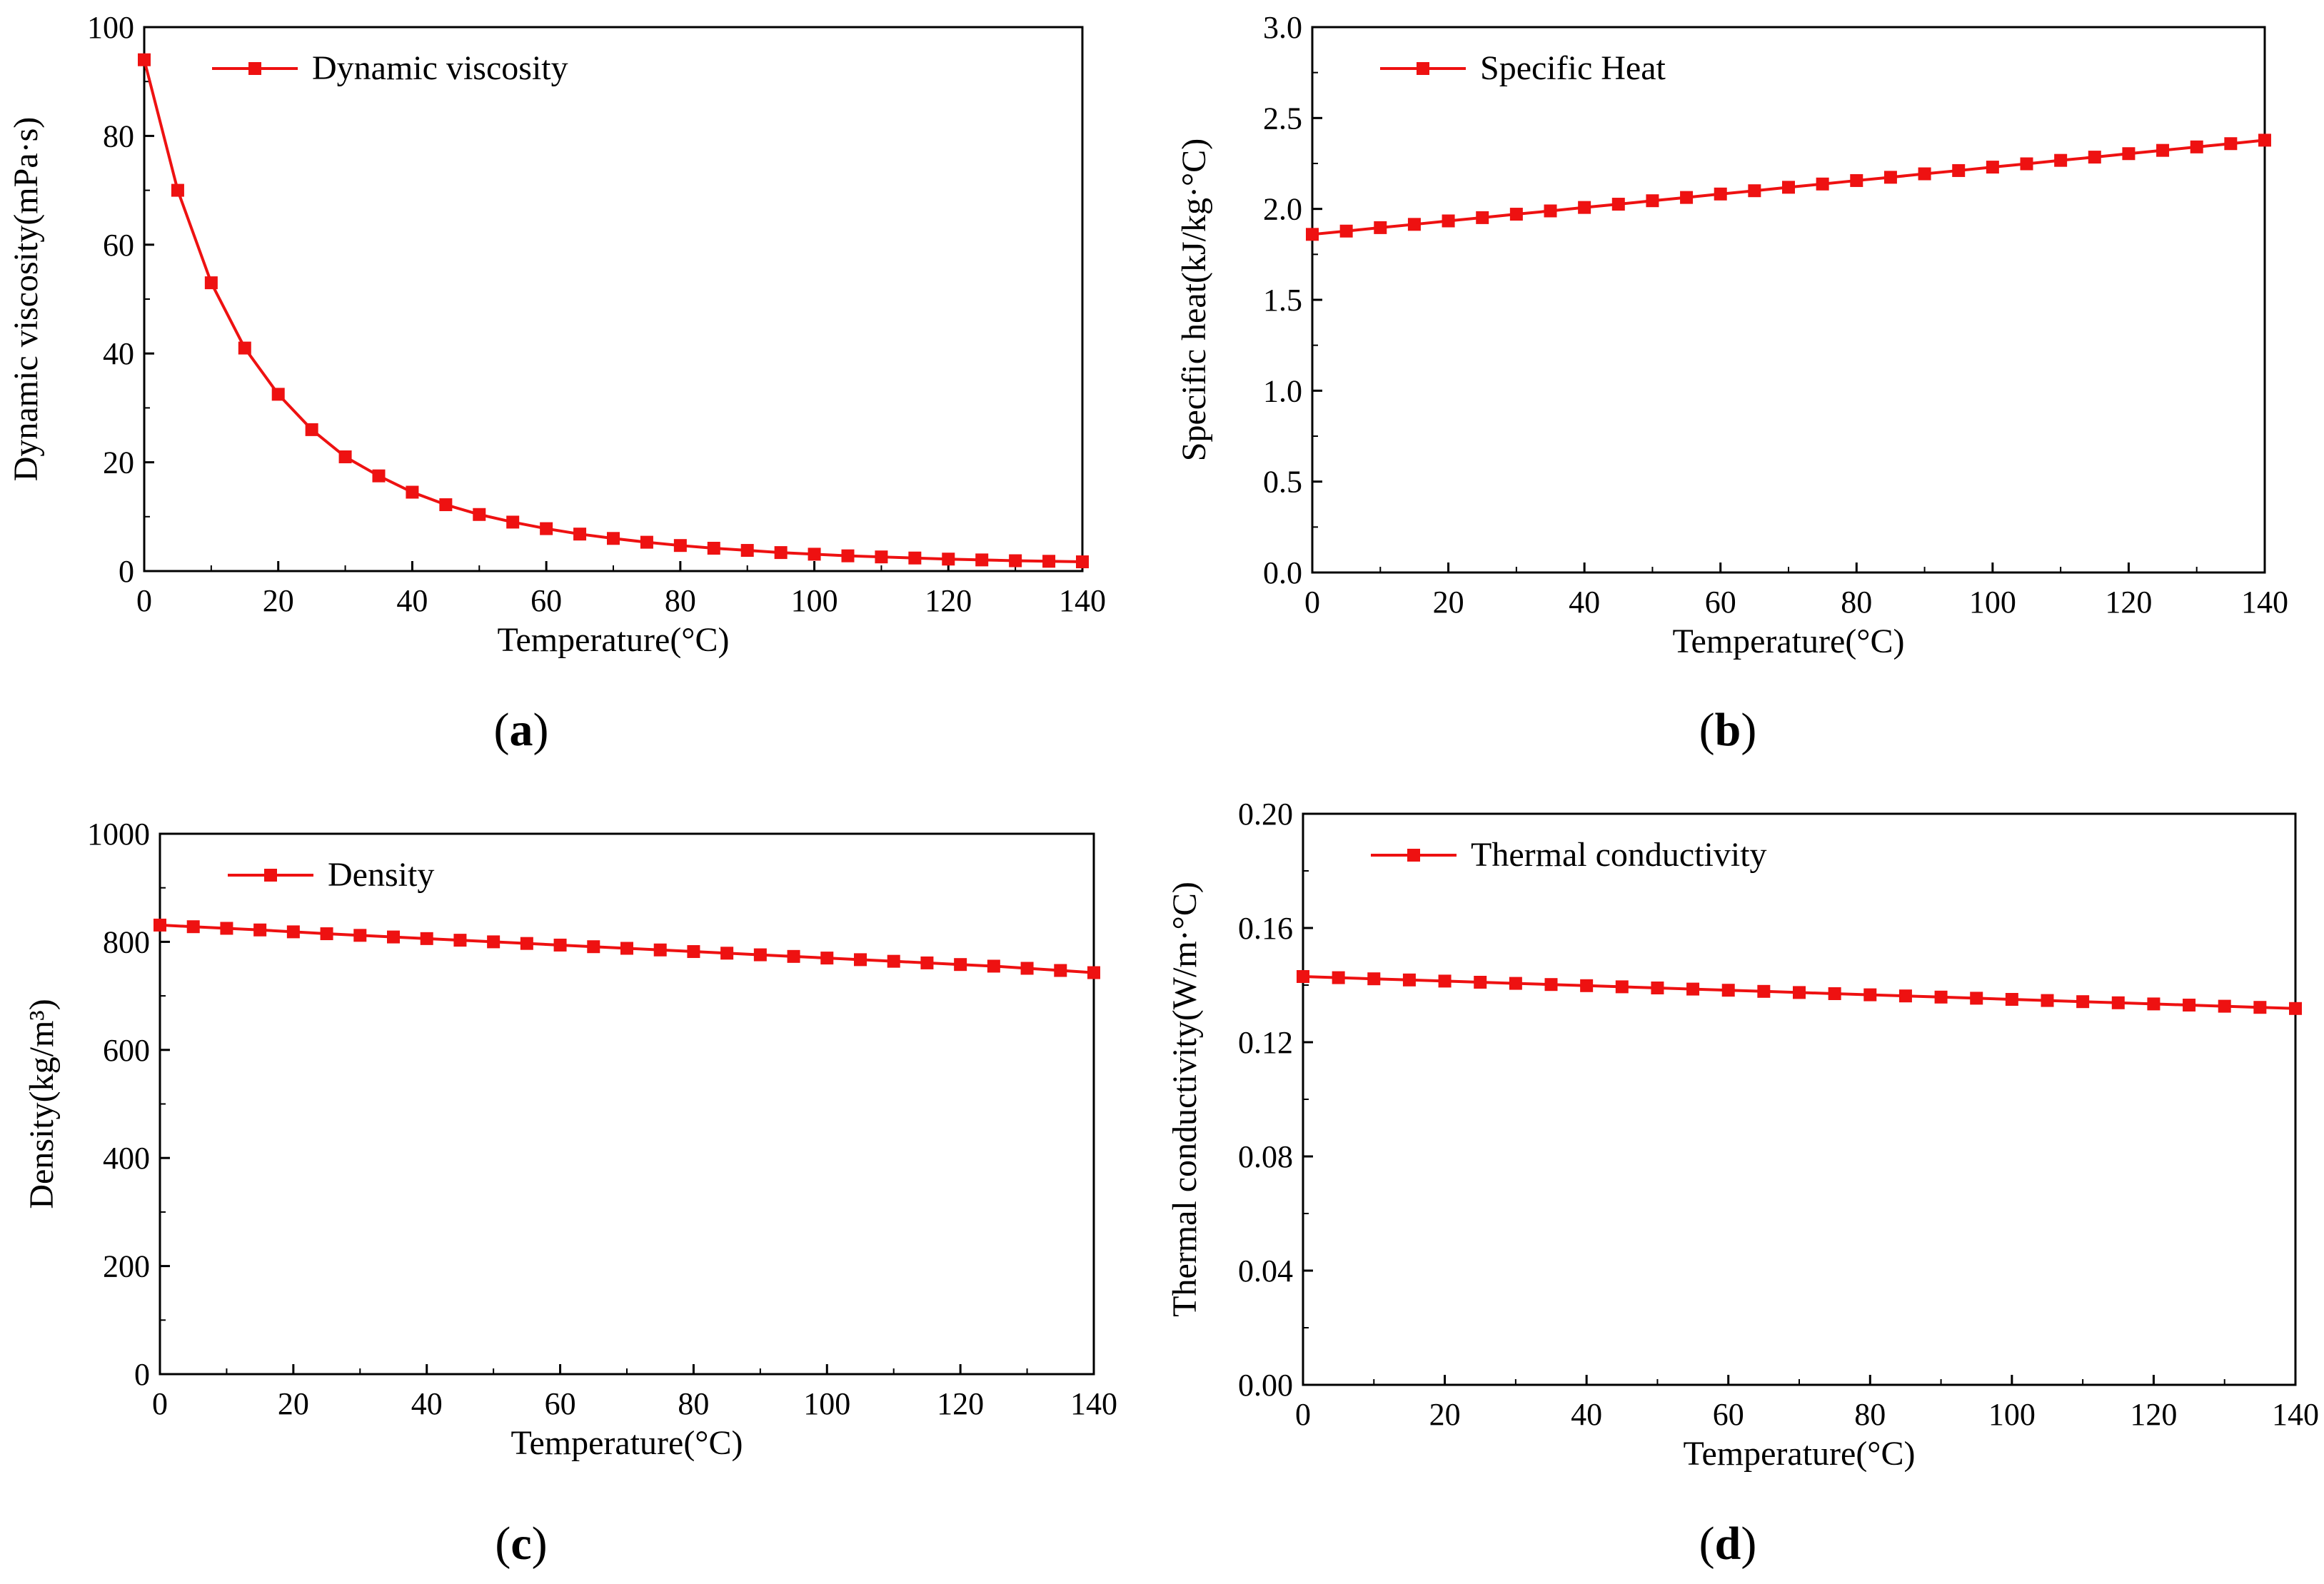 This screenshot has width=2324, height=1584. What do you see at coordinates (1573, 68) in the screenshot?
I see `legend-label: Specific Heat` at bounding box center [1573, 68].